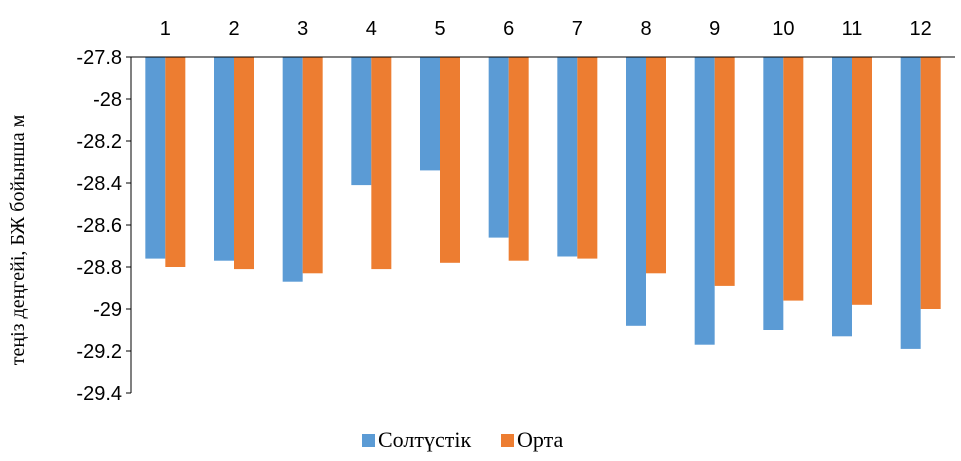 The height and width of the screenshot is (461, 961). What do you see at coordinates (546, 29) in the screenshot?
I see `x-axis-ticks: 1 2 3 4 5 6 7 8 9 10 11 12` at bounding box center [546, 29].